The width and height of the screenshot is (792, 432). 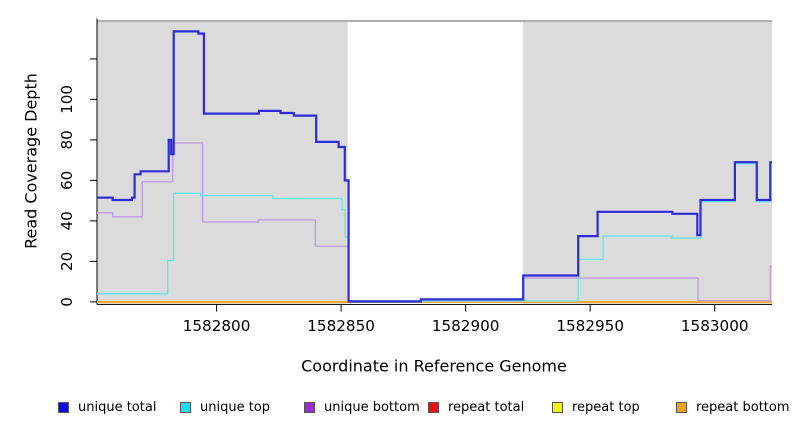 I want to click on x-tick-label: 1582900, so click(x=466, y=326).